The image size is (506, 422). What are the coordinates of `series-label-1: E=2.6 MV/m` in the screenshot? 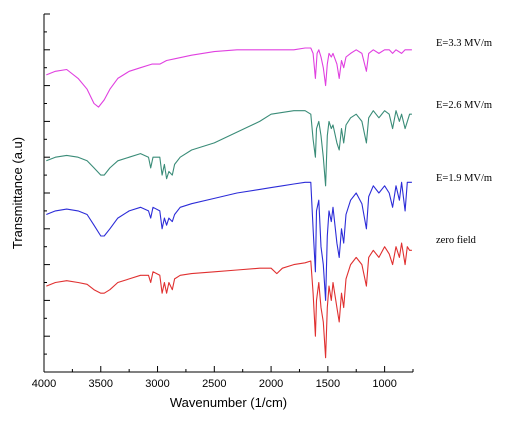 It's located at (464, 105).